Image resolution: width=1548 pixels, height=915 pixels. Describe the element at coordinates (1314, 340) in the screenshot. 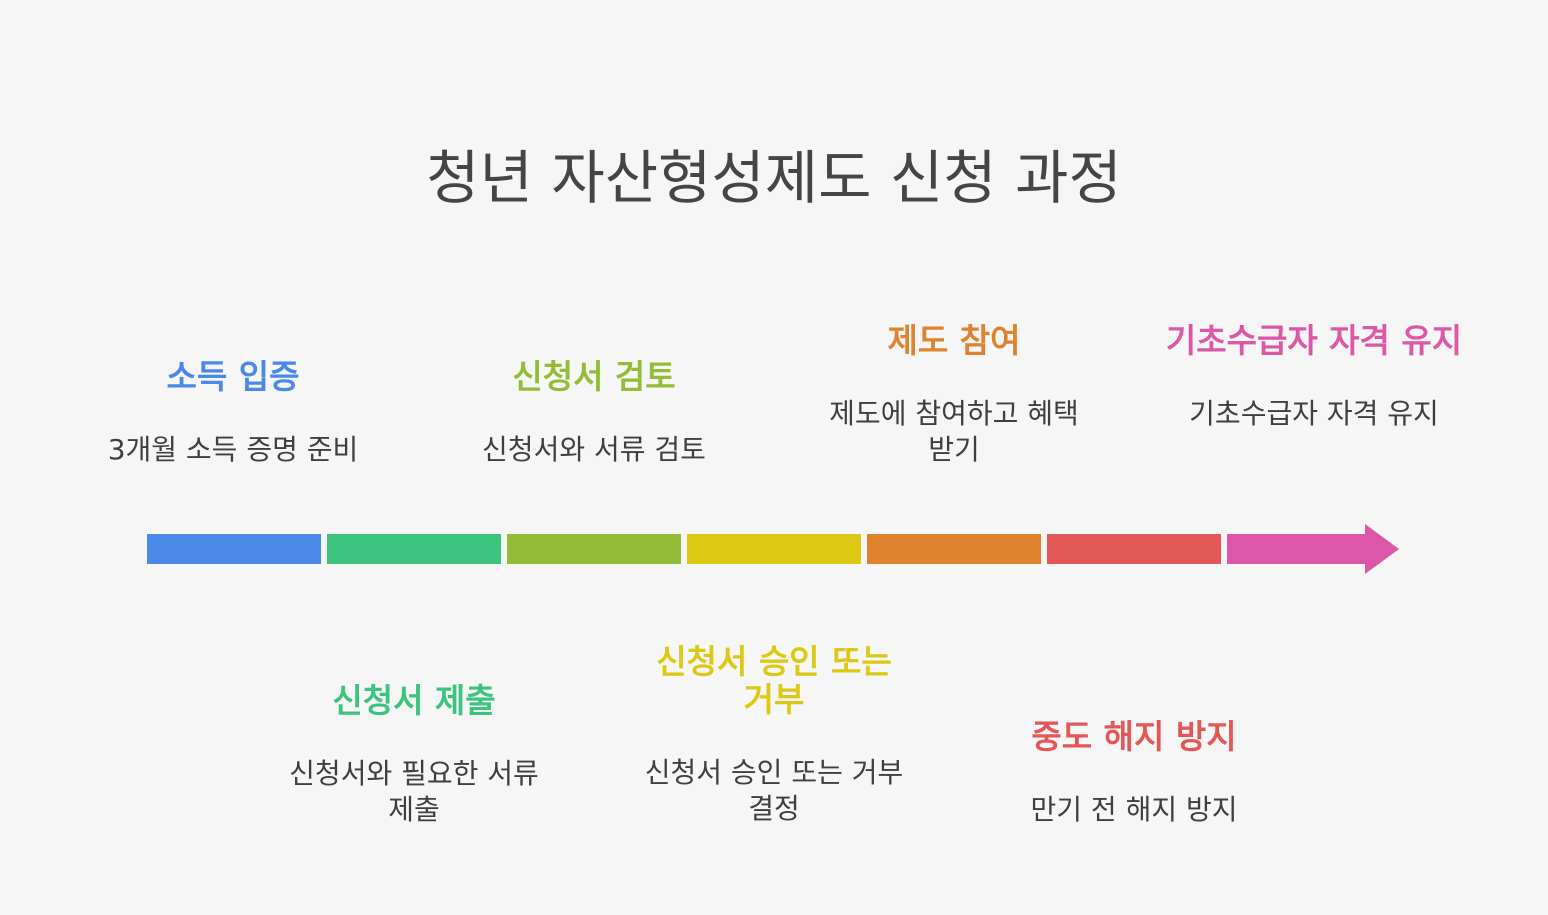

I see `step-title: 기초수급자 자격 유지` at that location.